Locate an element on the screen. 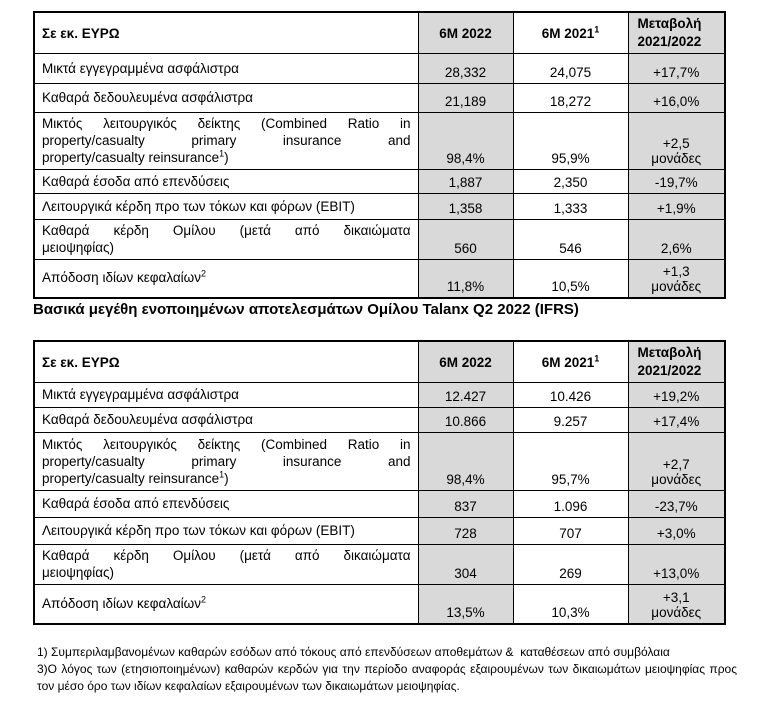 This screenshot has width=767, height=707. value-6m2021: 10,5% is located at coordinates (570, 278).